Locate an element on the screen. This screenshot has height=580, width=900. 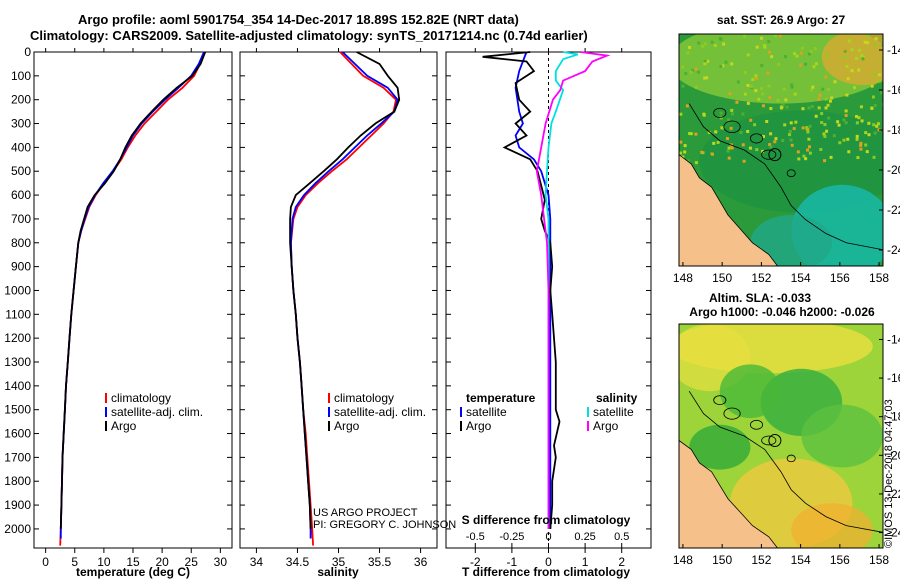
sst-map-frame is located at coordinates (781, 150).